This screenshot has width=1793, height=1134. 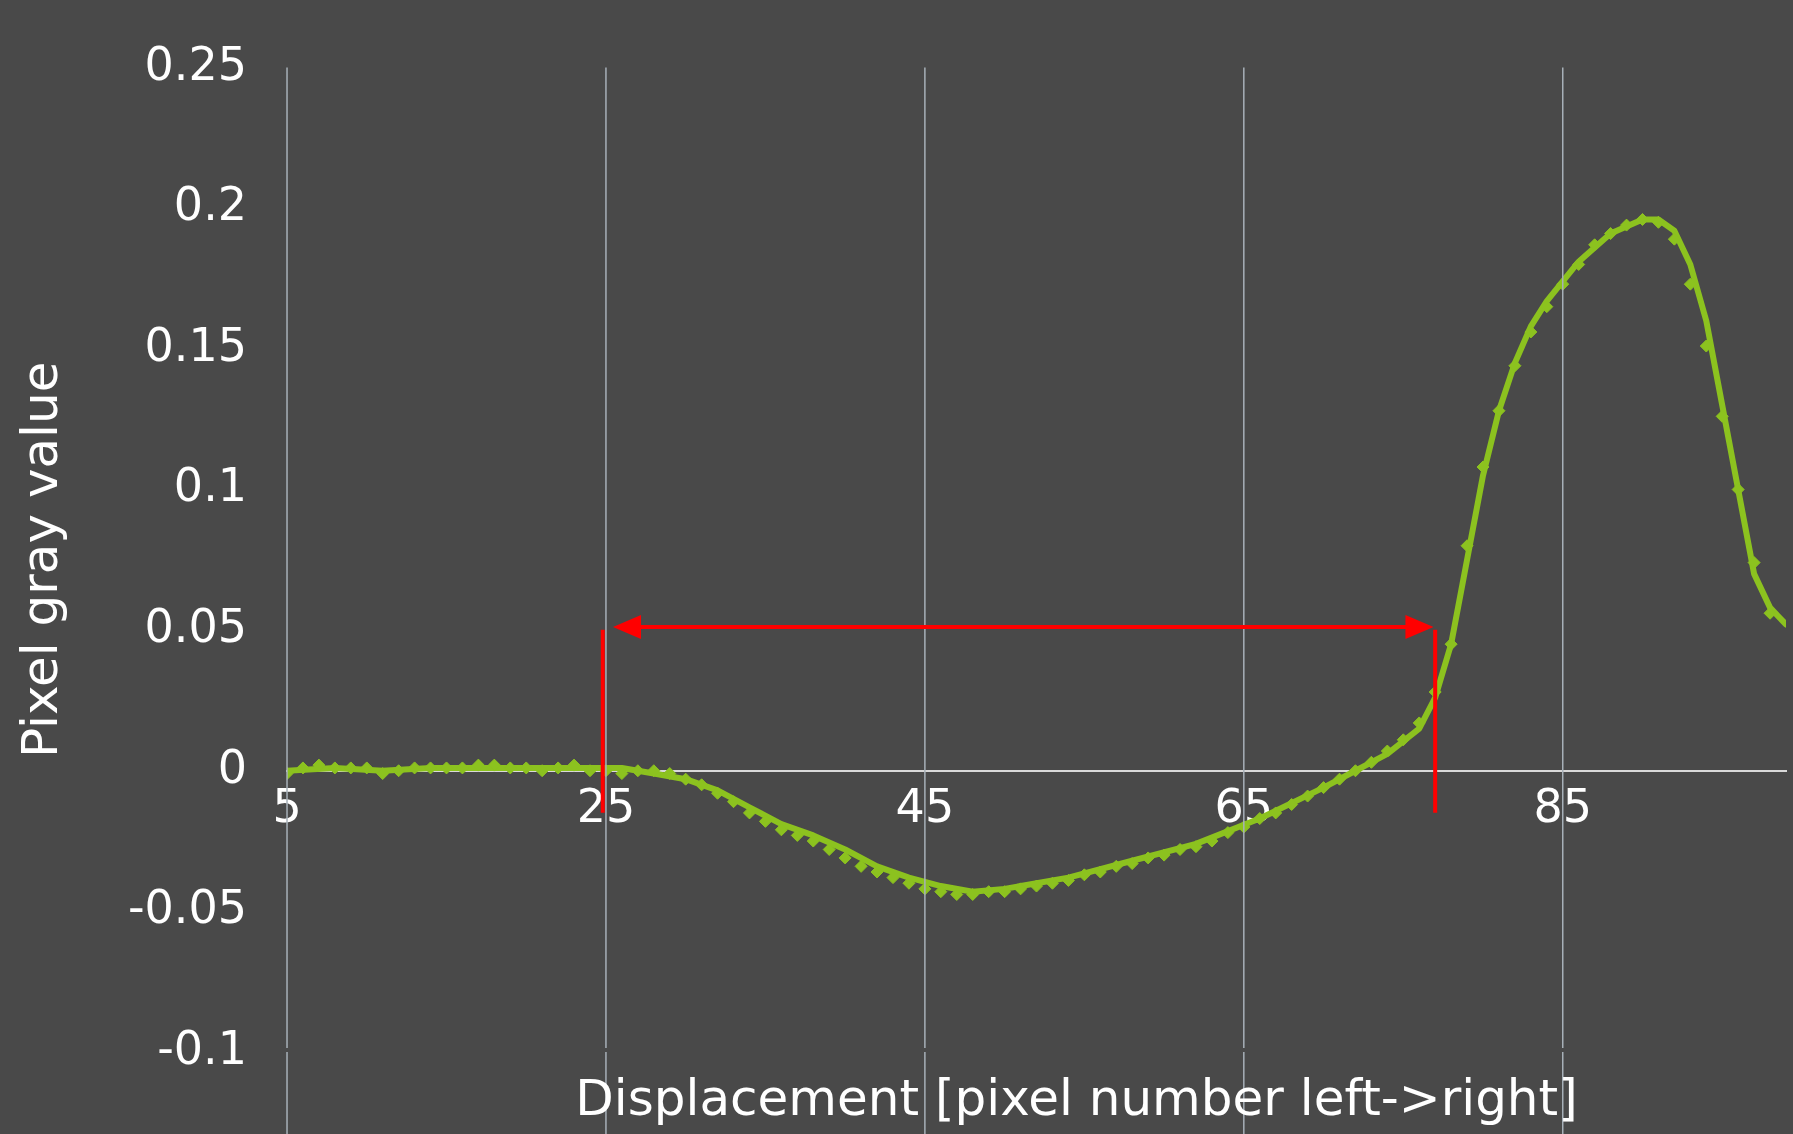 I want to click on y-tick-label: -0.05, so click(x=187, y=907).